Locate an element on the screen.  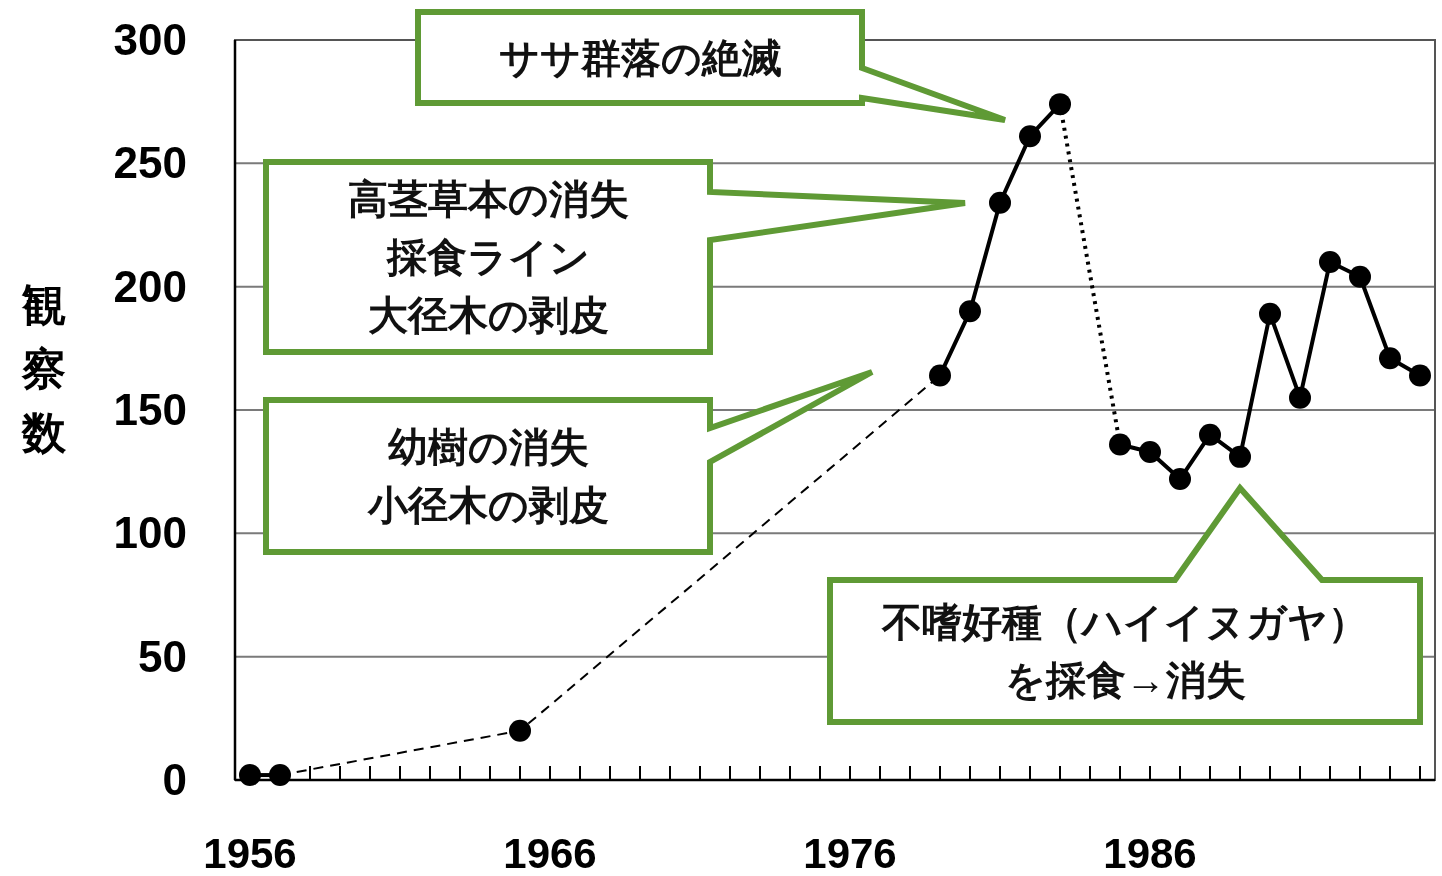
x-tick-label: 1966 is located at coordinates (550, 853).